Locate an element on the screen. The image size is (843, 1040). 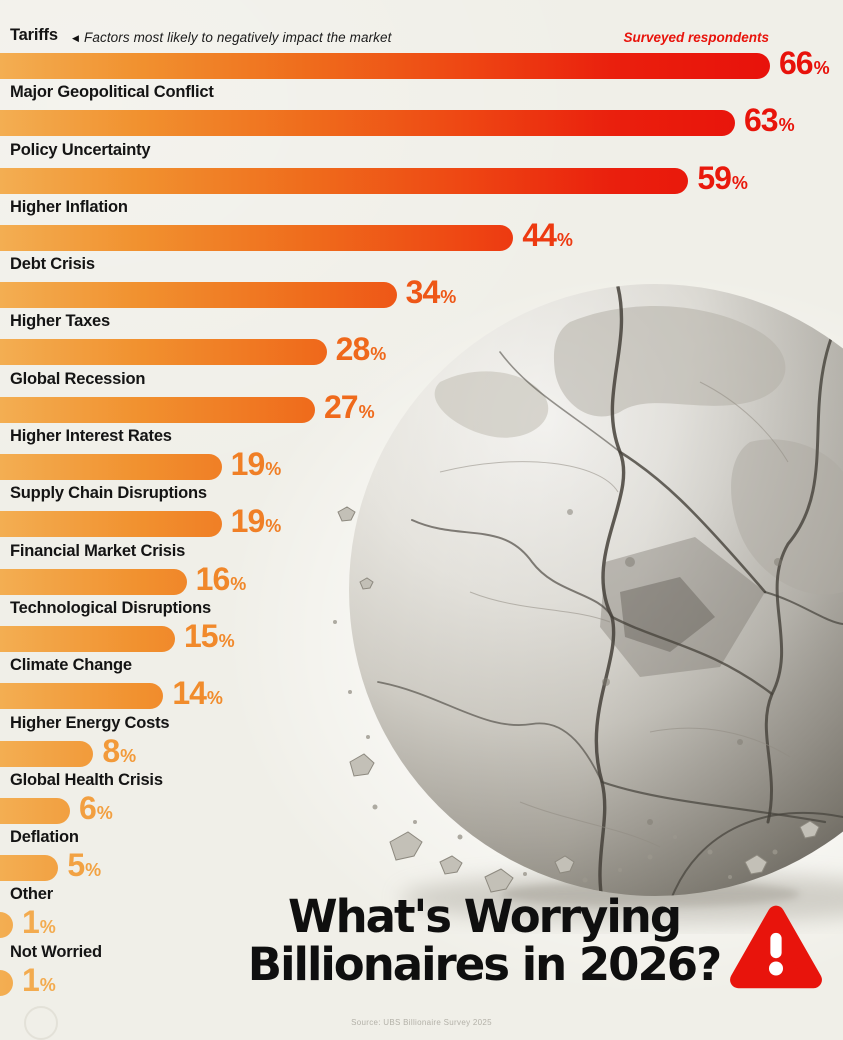
category-label: Major Geopolitical Conflict is located at coordinates (112, 92).